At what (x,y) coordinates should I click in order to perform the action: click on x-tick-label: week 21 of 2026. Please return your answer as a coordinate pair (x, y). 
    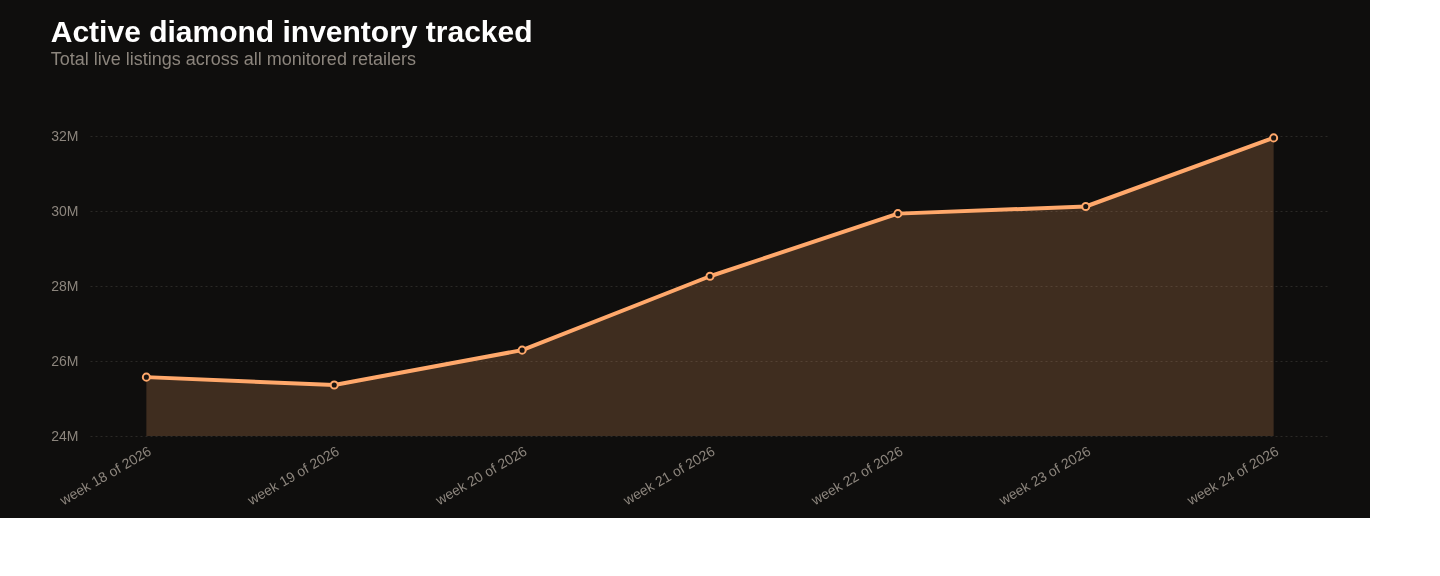
    Looking at the image, I should click on (668, 475).